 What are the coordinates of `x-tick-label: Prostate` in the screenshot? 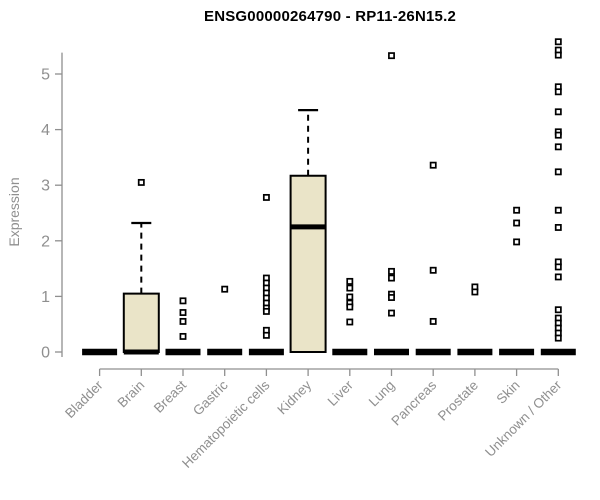 It's located at (458, 401).